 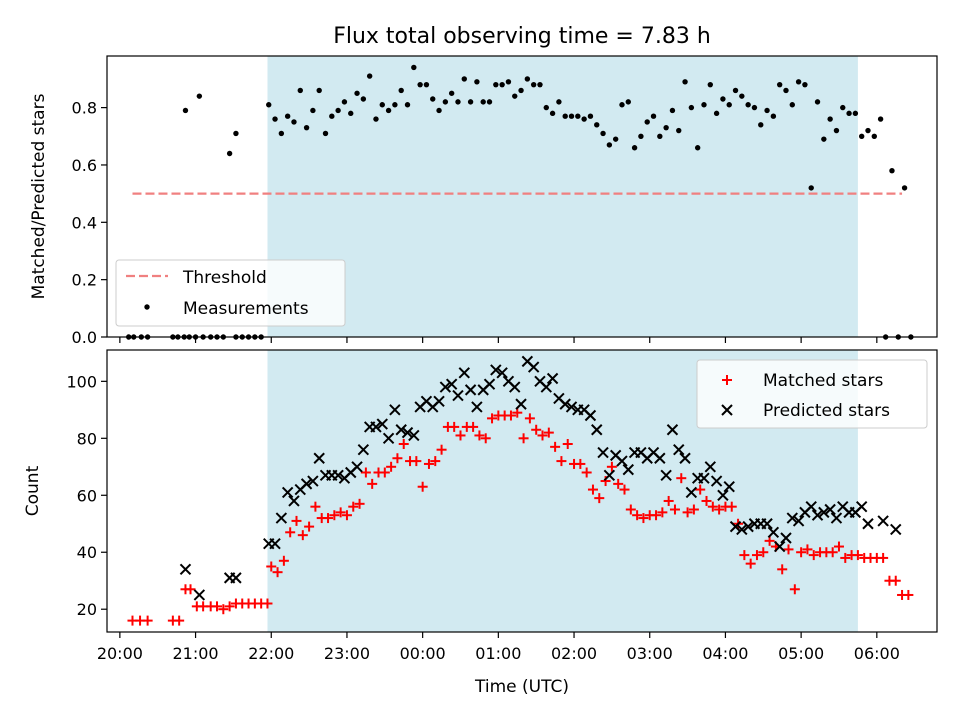 What do you see at coordinates (84, 337) in the screenshot?
I see `top-ytick-label: 0.0` at bounding box center [84, 337].